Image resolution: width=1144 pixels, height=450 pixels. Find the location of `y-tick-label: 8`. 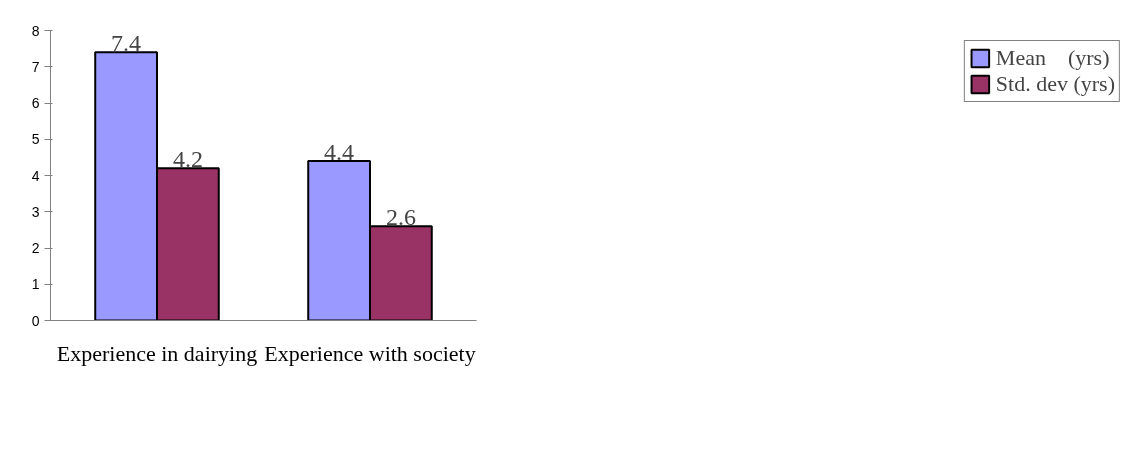

y-tick-label: 8 is located at coordinates (35, 30).